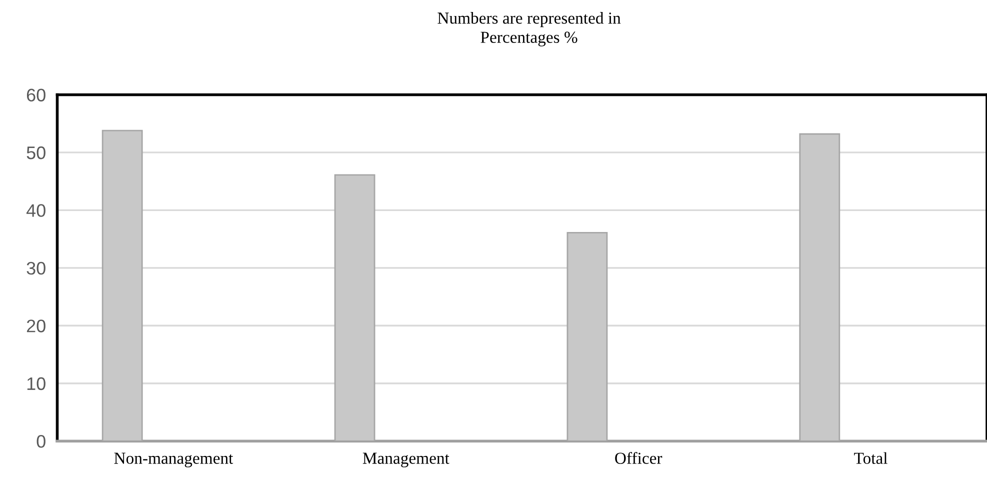 This screenshot has width=987, height=481. What do you see at coordinates (174, 460) in the screenshot?
I see `x-tick-label: Non-management` at bounding box center [174, 460].